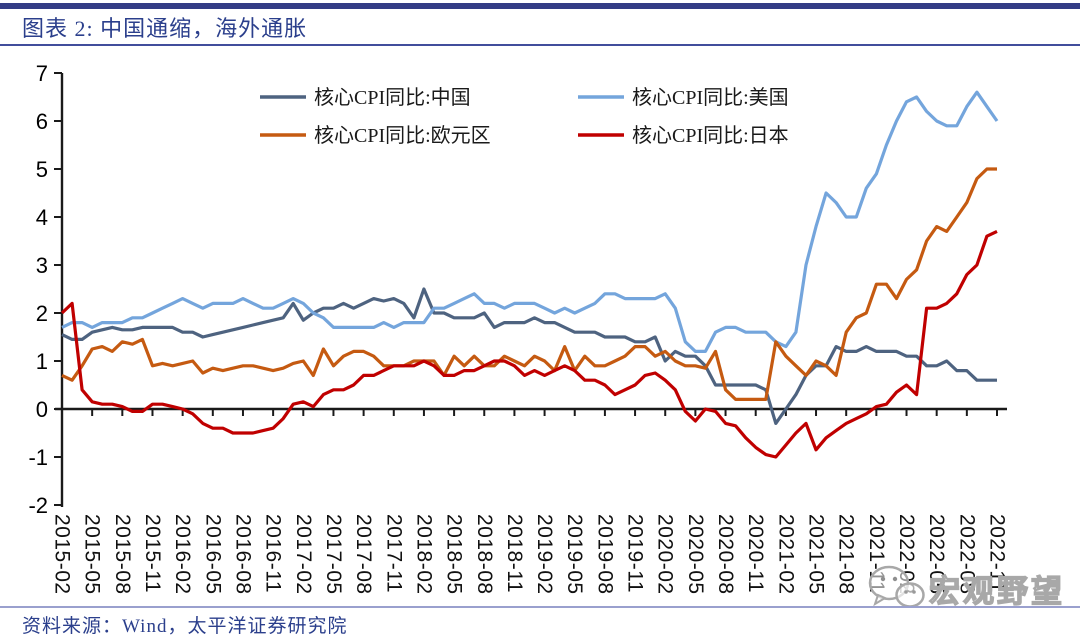  I want to click on x-tick-label: 2022-05, so click(936, 554).